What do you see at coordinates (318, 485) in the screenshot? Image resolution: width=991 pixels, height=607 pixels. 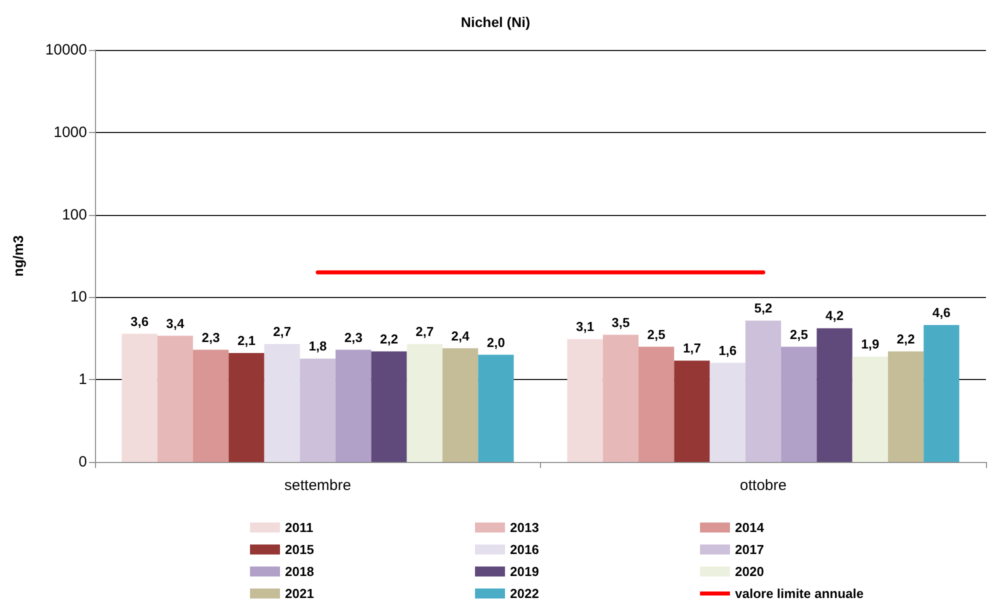 I see `x-tick-label: settembre` at bounding box center [318, 485].